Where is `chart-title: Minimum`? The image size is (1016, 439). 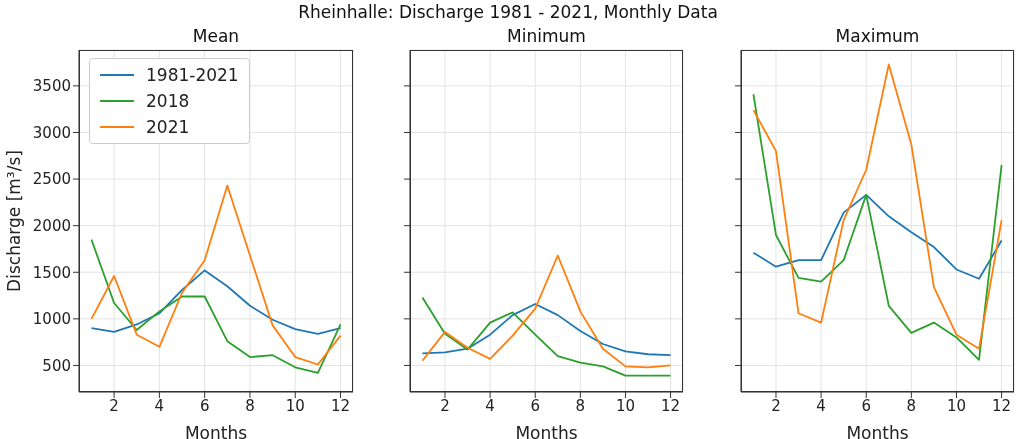
chart-title: Minimum is located at coordinates (546, 36).